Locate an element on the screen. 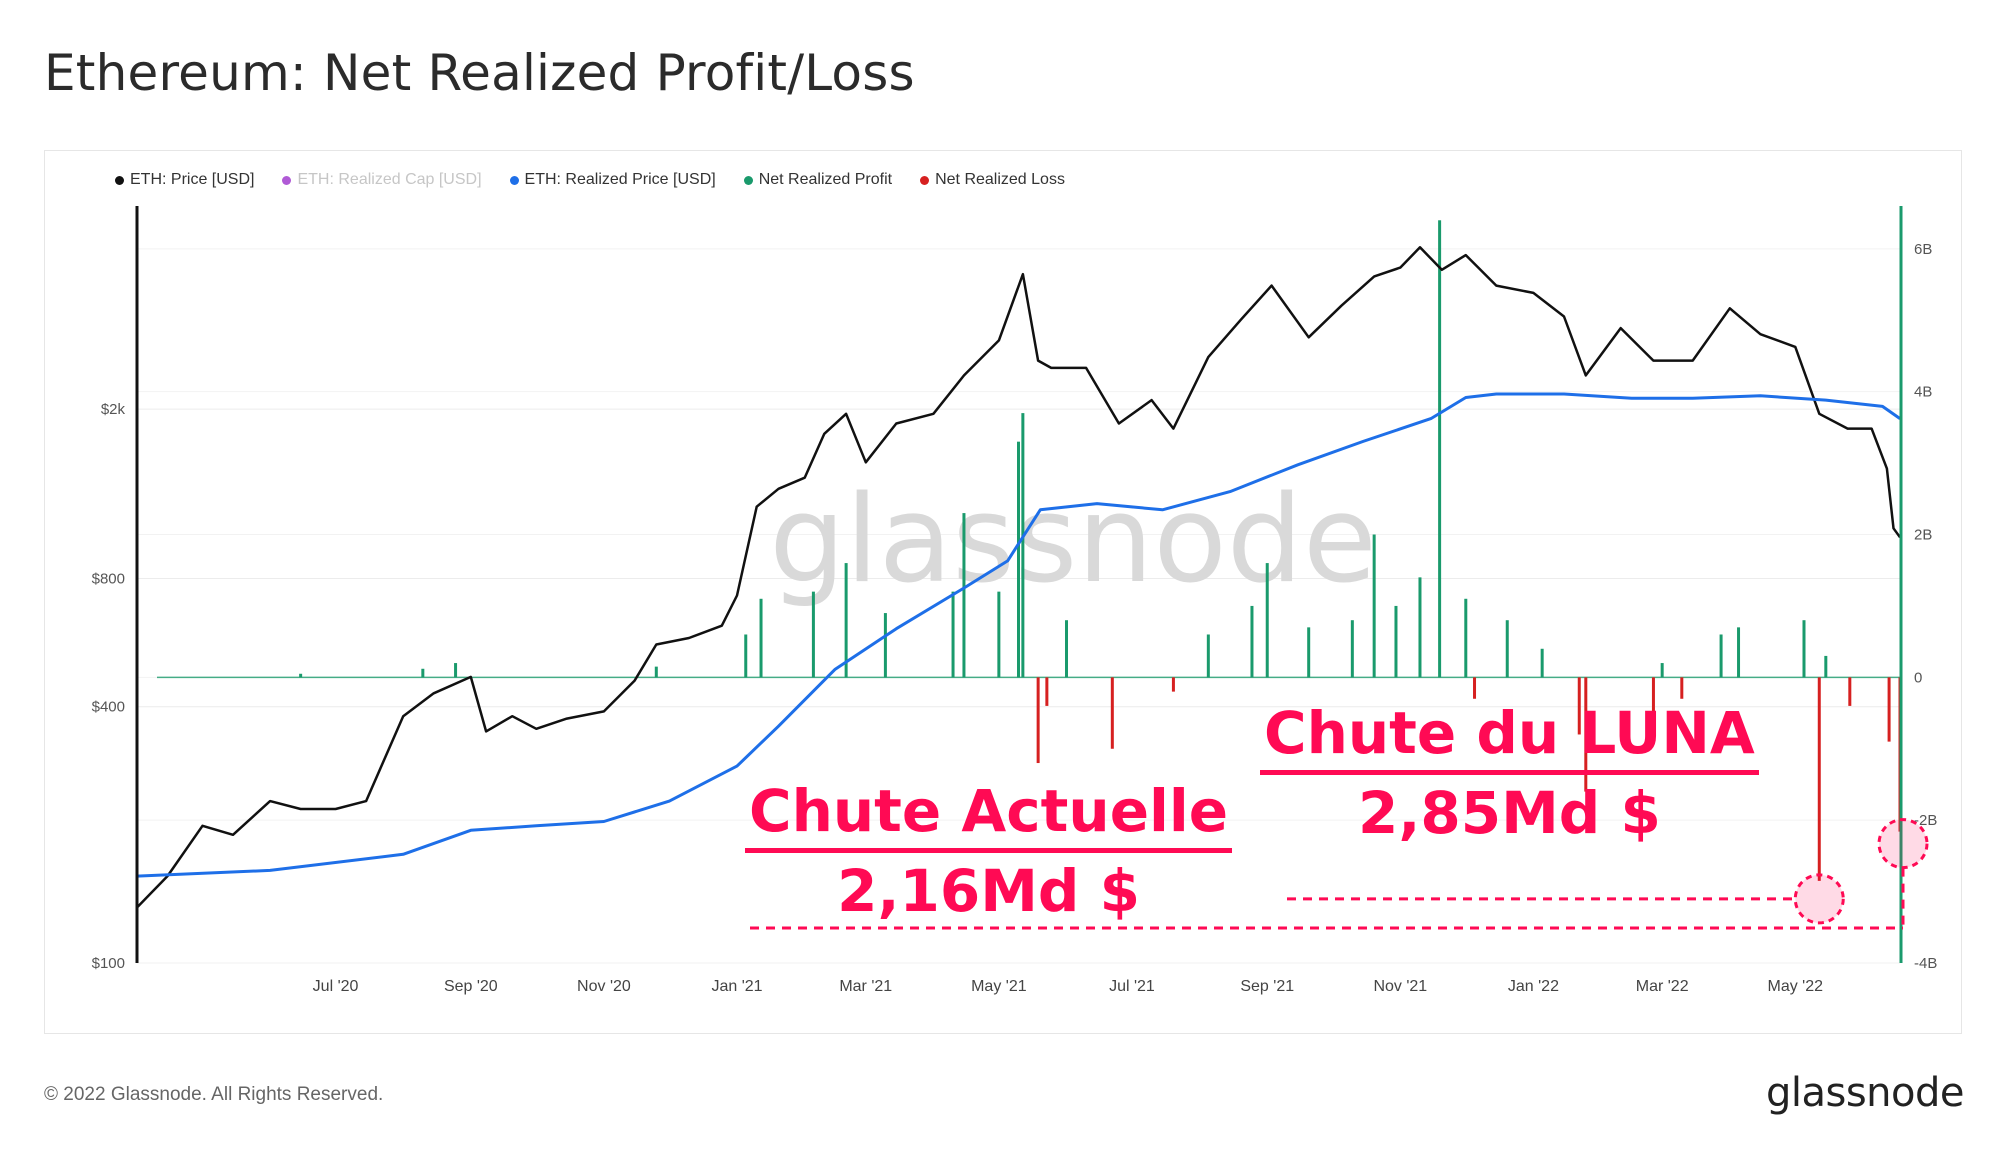 The image size is (2000, 1152). annotation-current-value: 2,16Md $ is located at coordinates (988, 890).